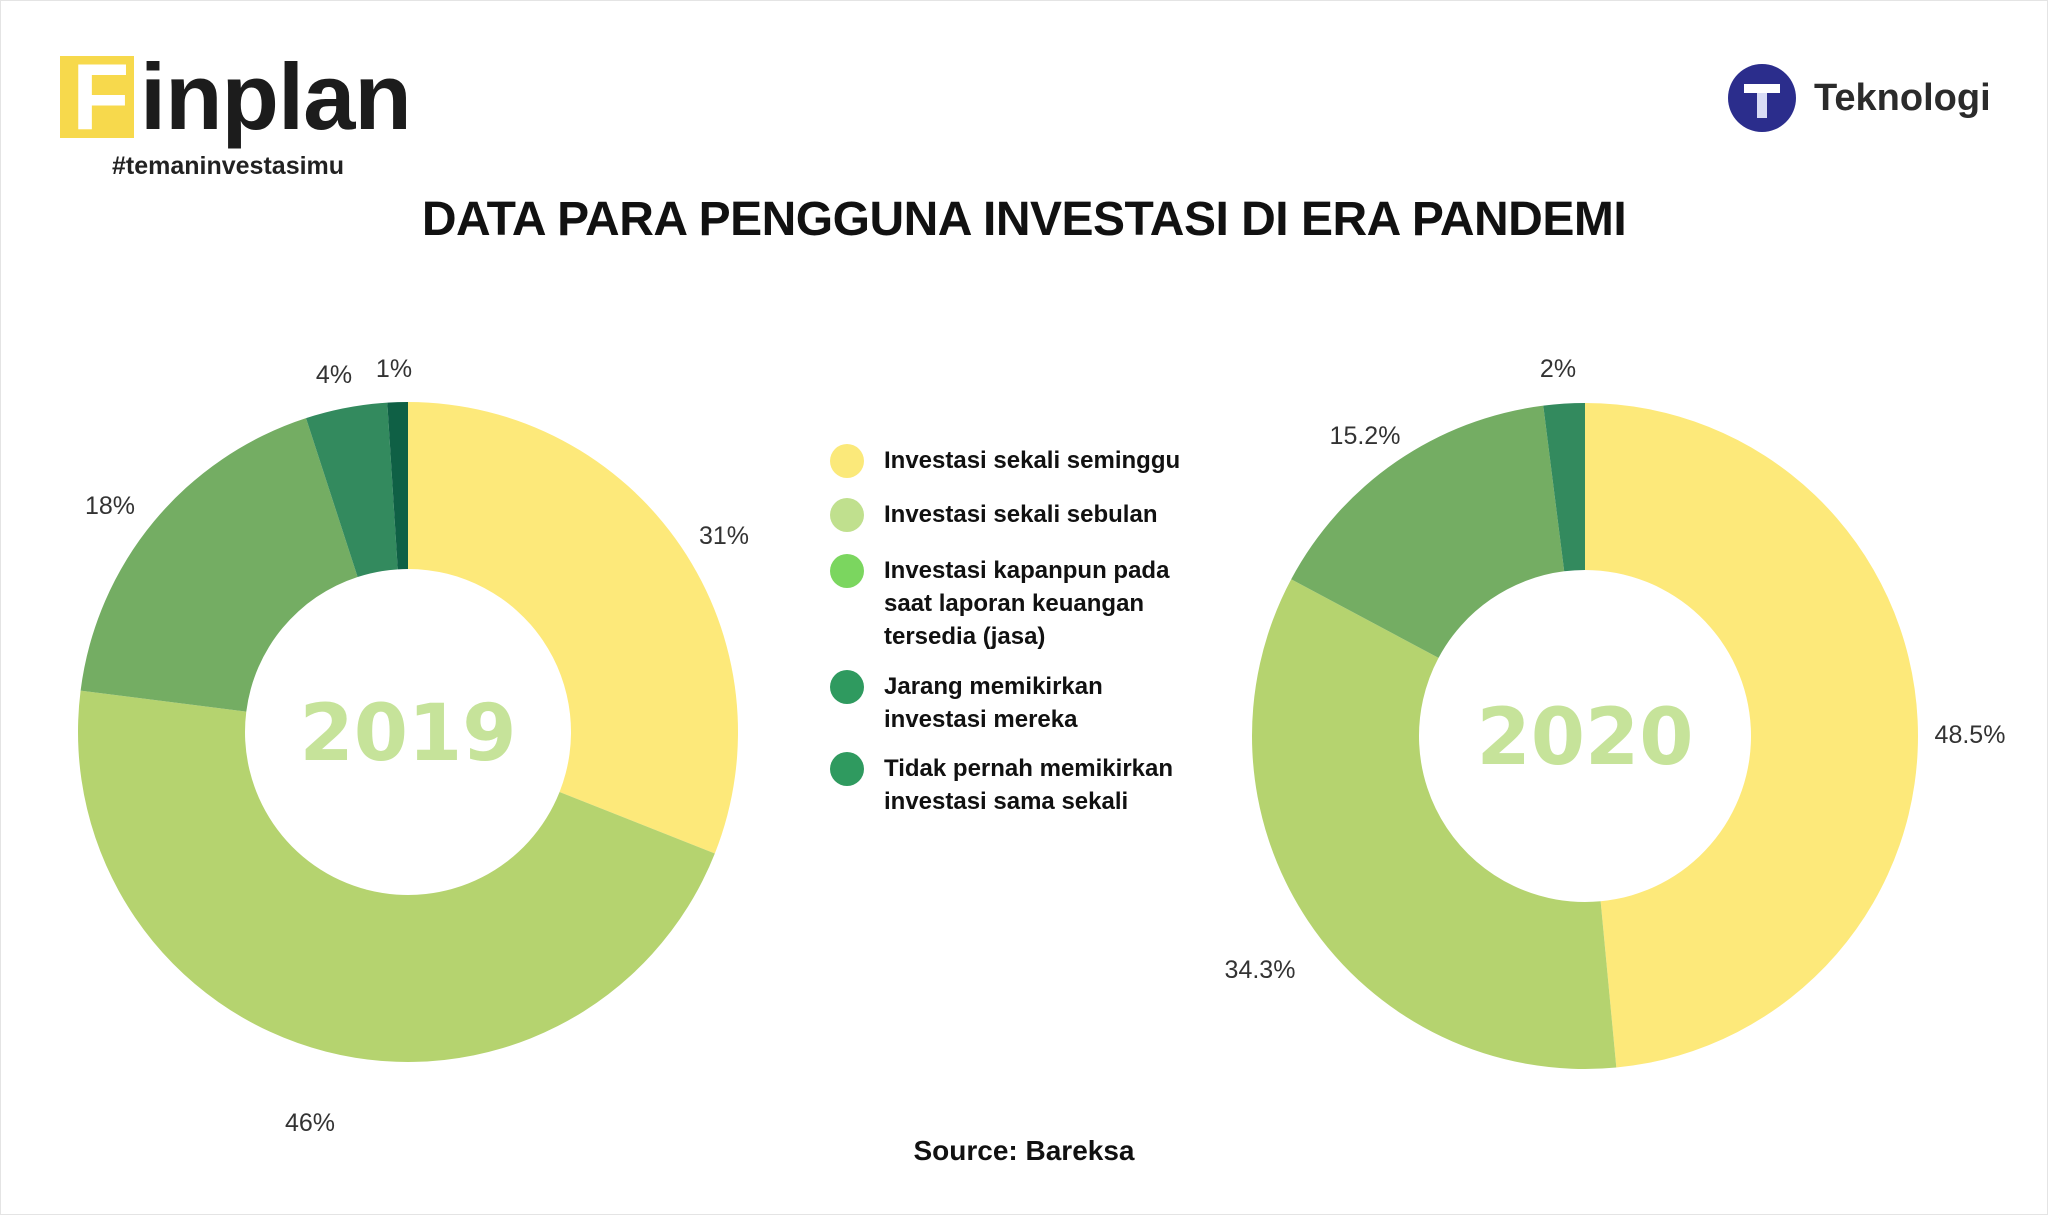 This screenshot has height=1215, width=2048. What do you see at coordinates (276, 96) in the screenshot?
I see `logo-wordmark: inplan` at bounding box center [276, 96].